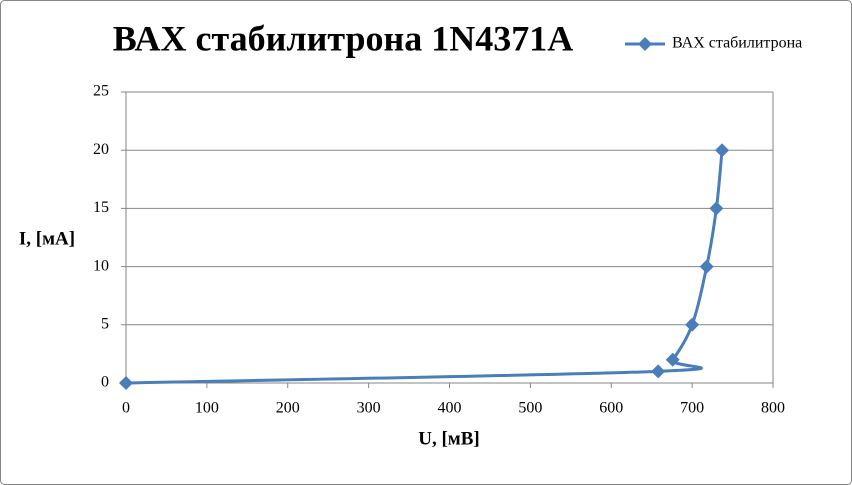 This screenshot has height=485, width=852. I want to click on x-tick-label: 200, so click(288, 408).